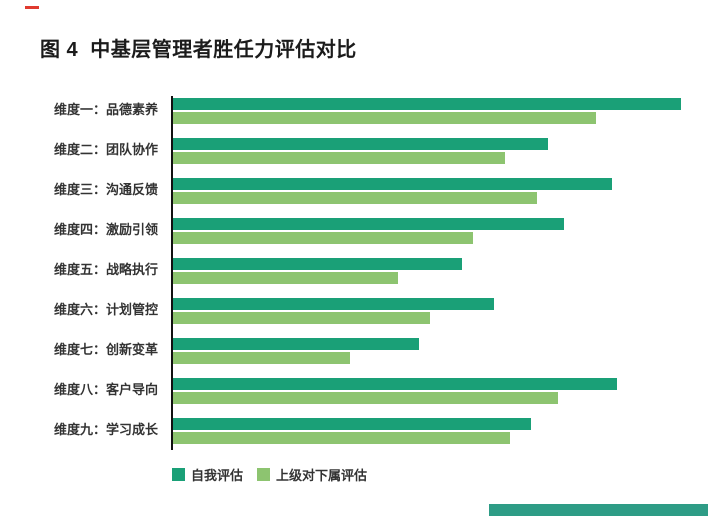 Image resolution: width=708 pixels, height=516 pixels. What do you see at coordinates (178, 474) in the screenshot?
I see `legend-swatch-self-assessment` at bounding box center [178, 474].